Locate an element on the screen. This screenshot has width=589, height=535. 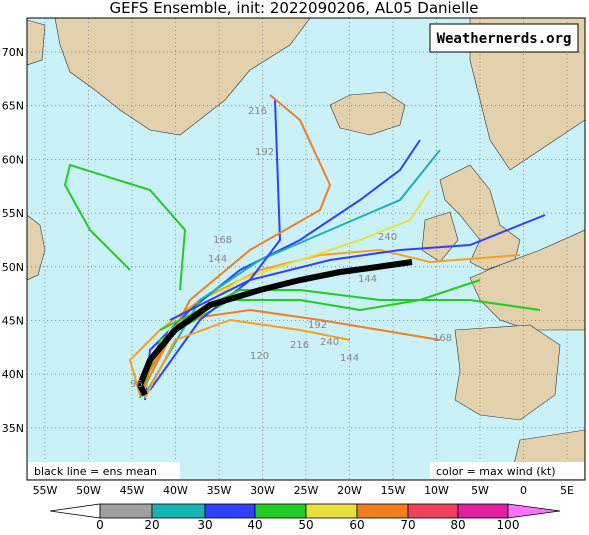
lon-label: 15W is located at coordinates (393, 490).